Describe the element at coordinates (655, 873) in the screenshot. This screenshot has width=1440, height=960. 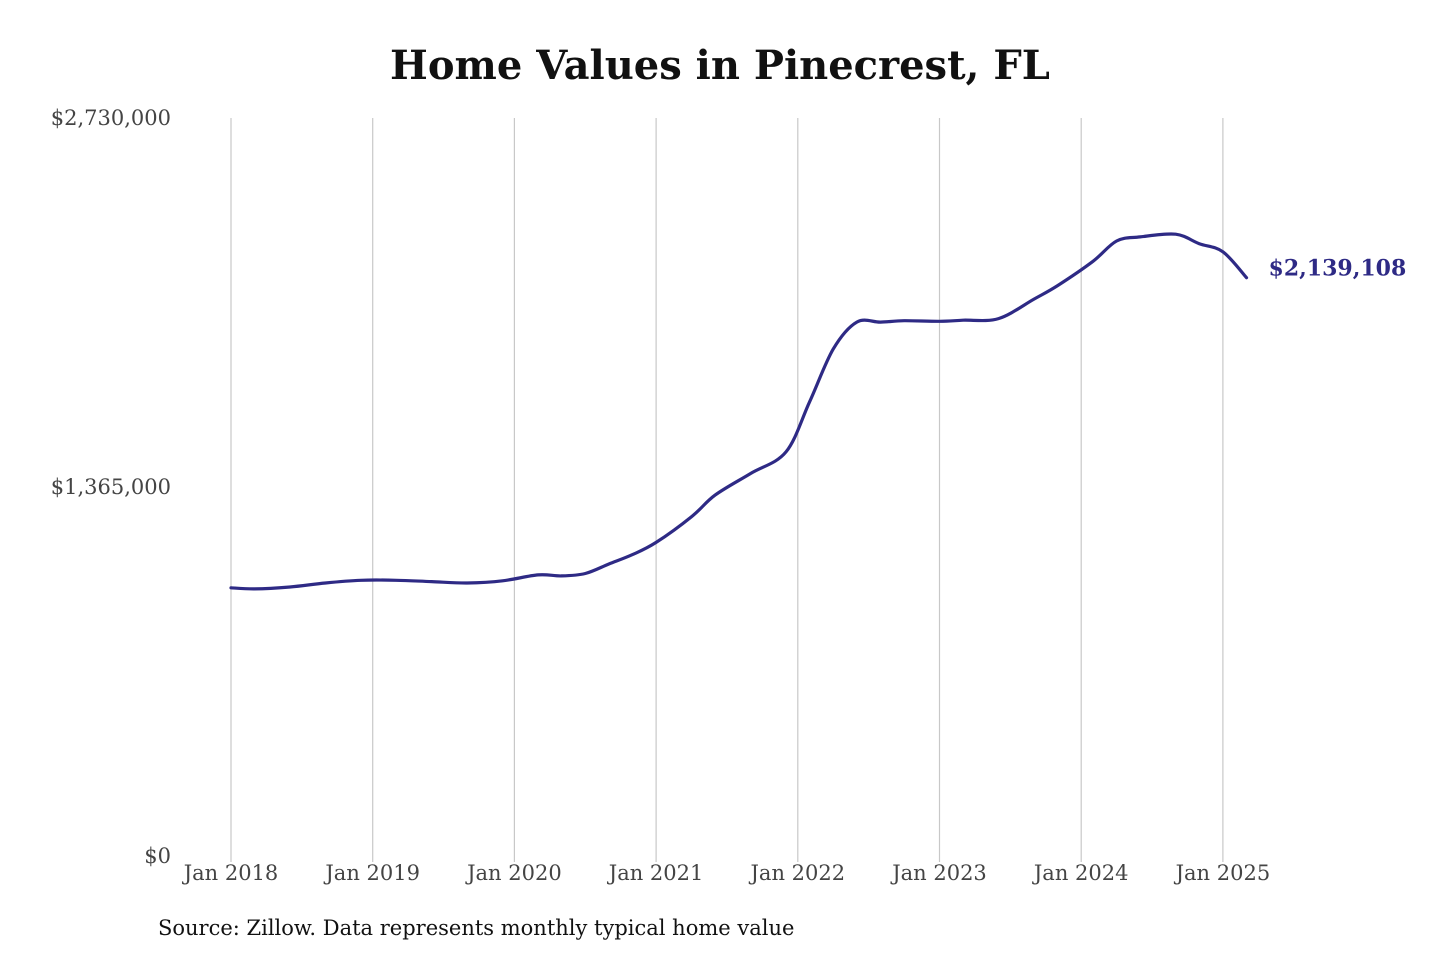
I see `x-tick-label: Jan 2021` at that location.